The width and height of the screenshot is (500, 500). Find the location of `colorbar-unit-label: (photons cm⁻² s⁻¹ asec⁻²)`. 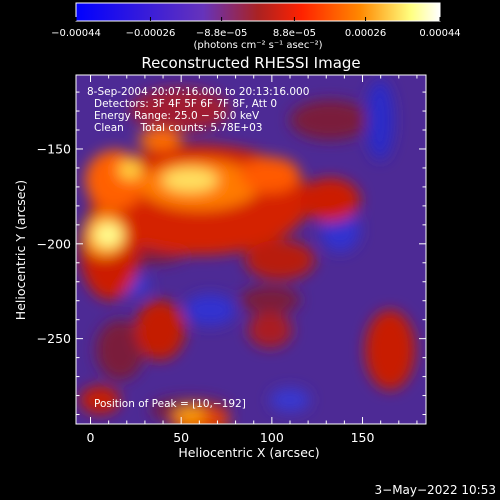

colorbar-unit-label: (photons cm⁻² s⁻¹ asec⁻²) is located at coordinates (257, 45).